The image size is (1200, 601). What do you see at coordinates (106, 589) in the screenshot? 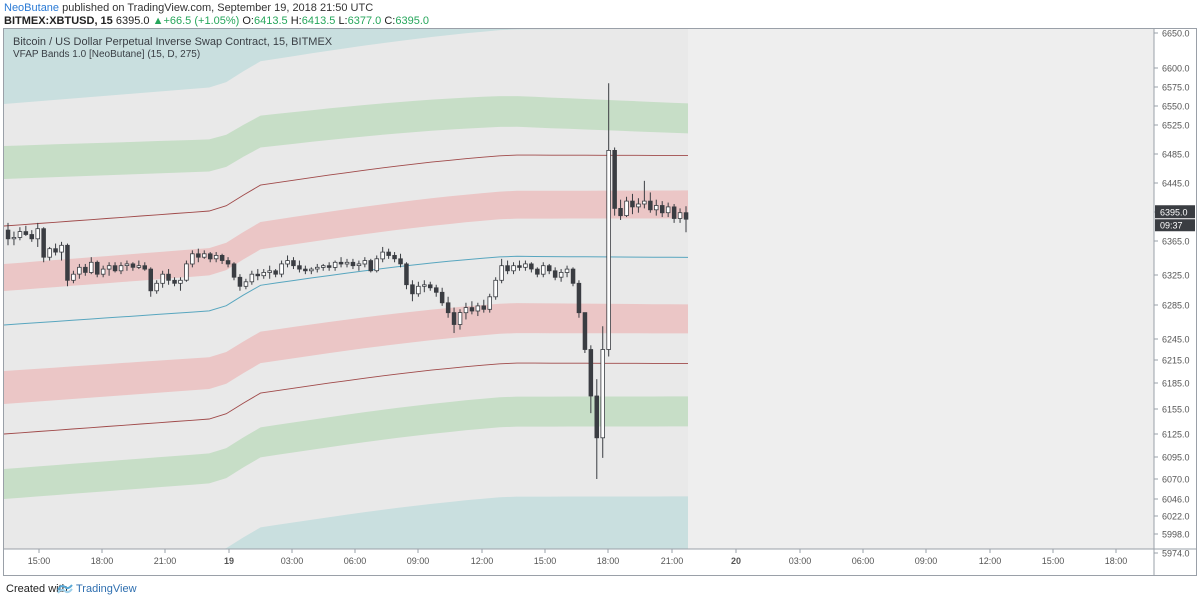
I see `tradingview-brand: TradingView` at bounding box center [106, 589].